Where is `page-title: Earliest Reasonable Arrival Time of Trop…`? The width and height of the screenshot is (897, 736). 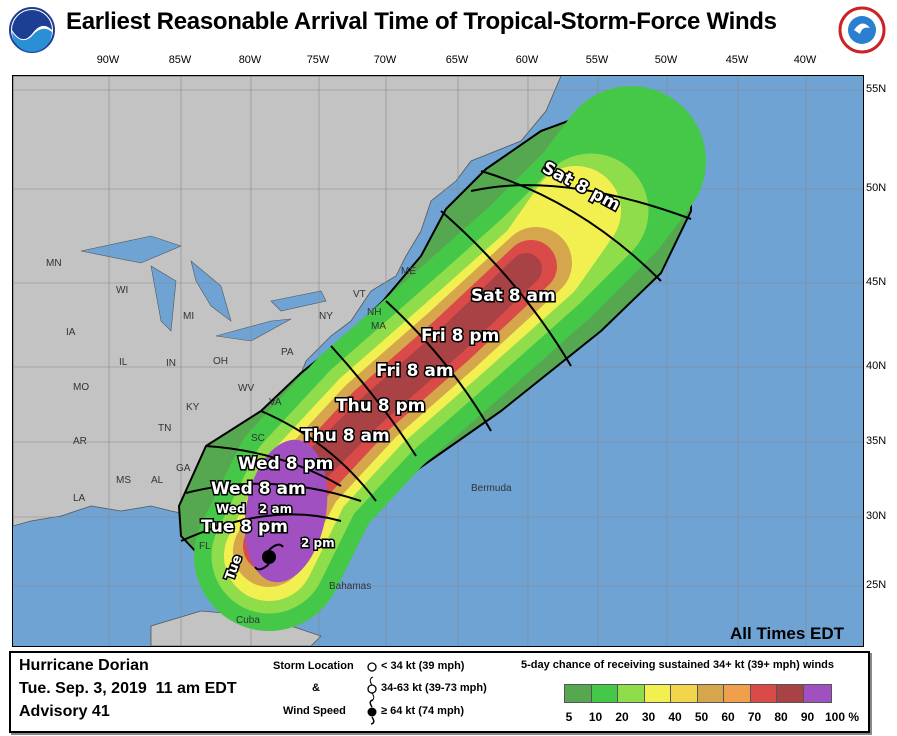 page-title: Earliest Reasonable Arrival Time of Trop… is located at coordinates (421, 21).